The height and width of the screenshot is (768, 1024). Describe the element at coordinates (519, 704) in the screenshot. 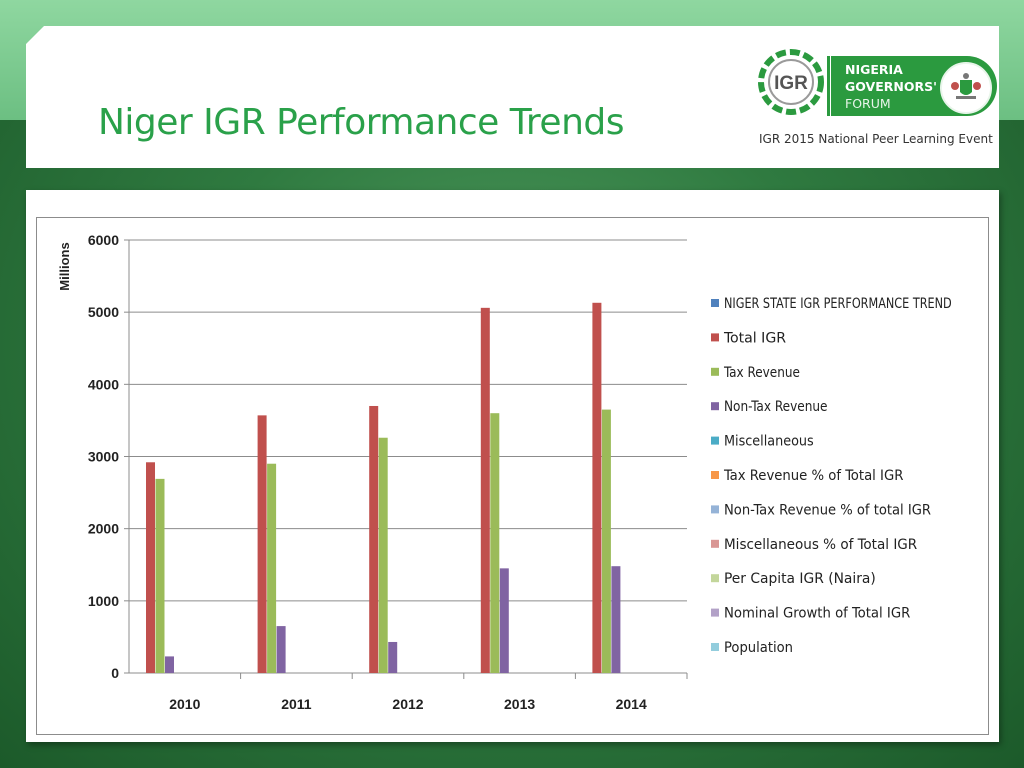

I see `x-tick-label: 2013` at that location.